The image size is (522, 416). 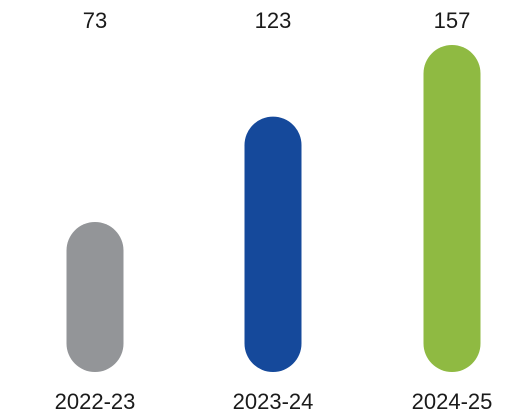 What do you see at coordinates (273, 20) in the screenshot?
I see `value-label-2023-24: 123` at bounding box center [273, 20].